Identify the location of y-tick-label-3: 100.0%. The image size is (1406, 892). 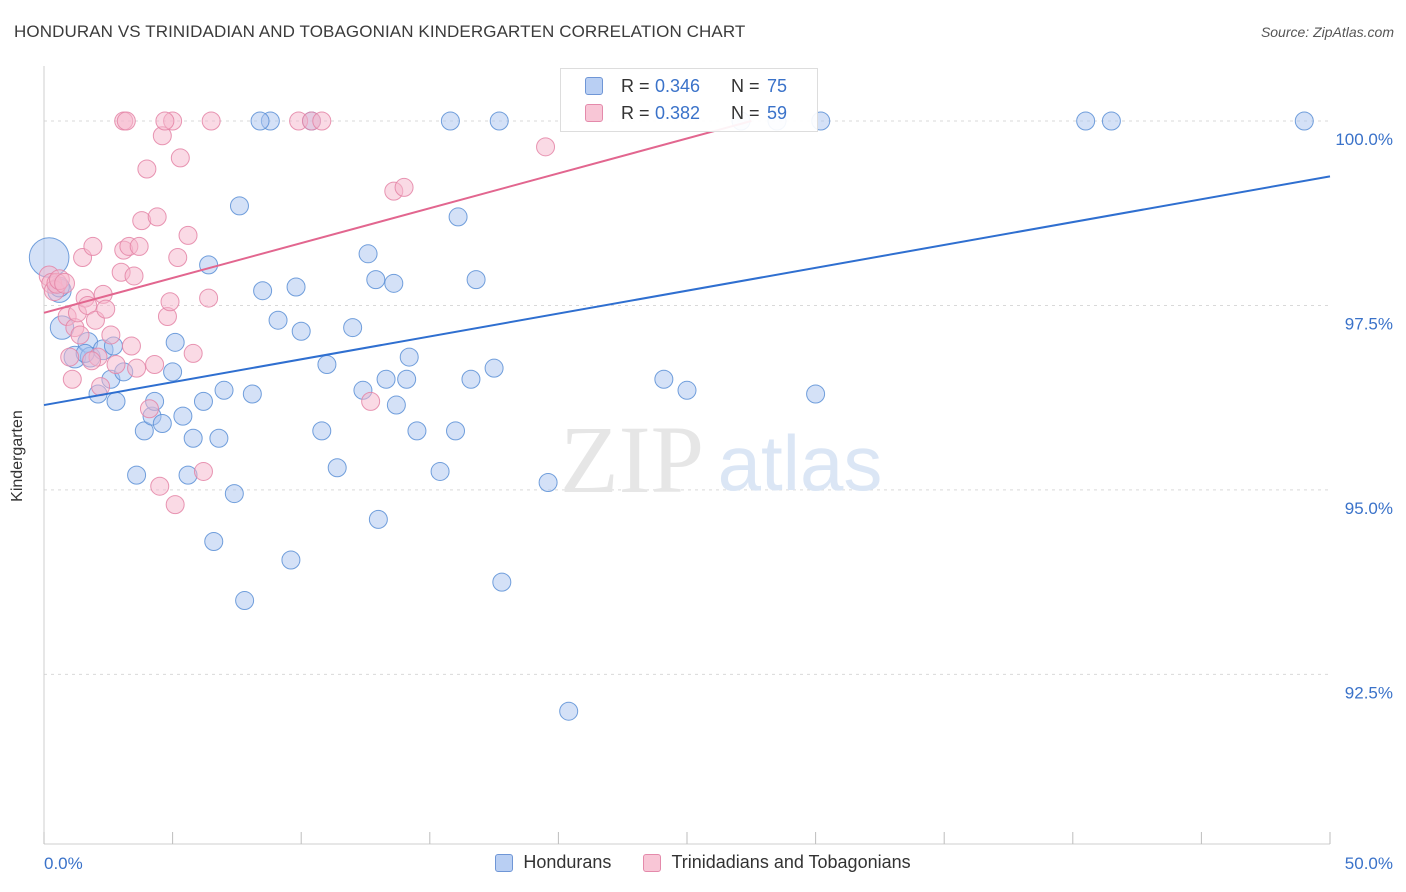
(1364, 139).